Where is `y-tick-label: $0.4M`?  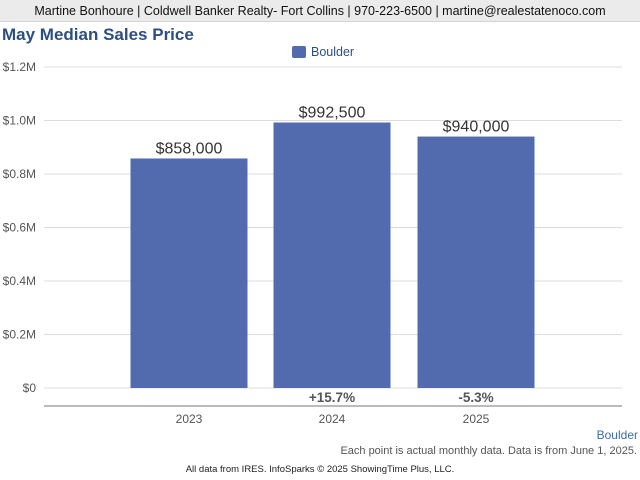 y-tick-label: $0.4M is located at coordinates (19, 281).